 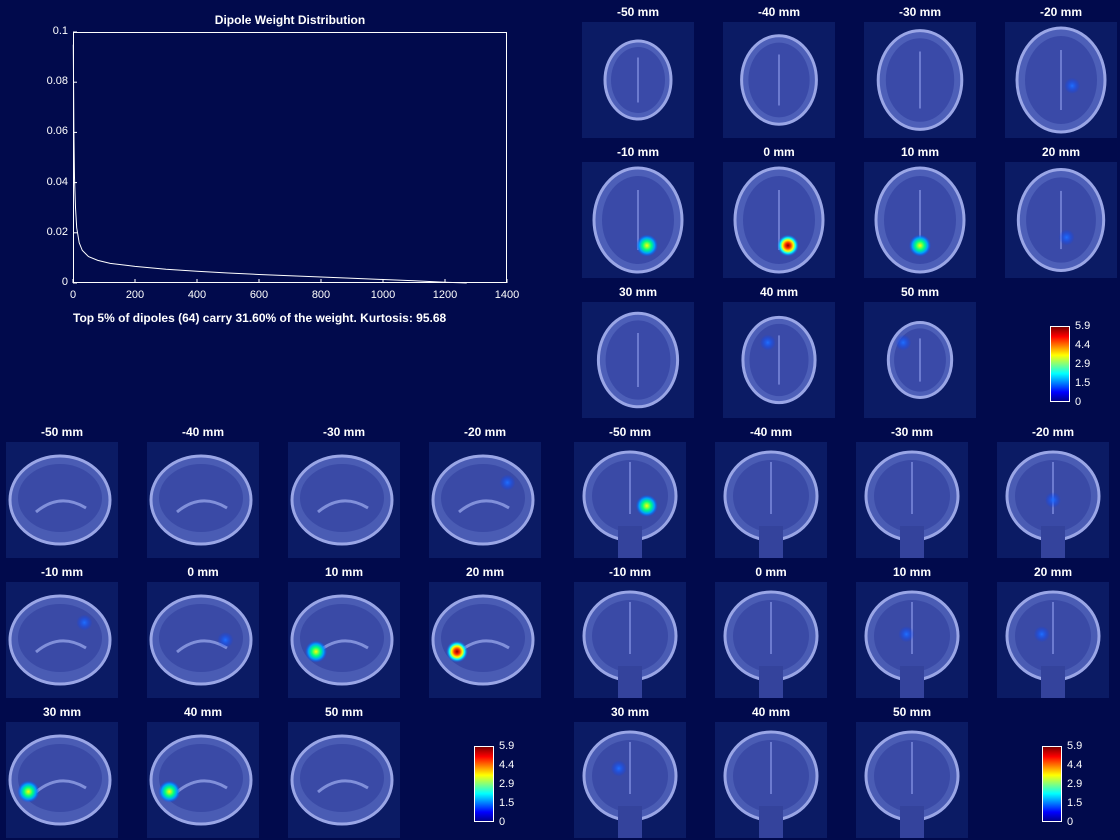 I want to click on chart-plot-area, so click(x=290, y=157).